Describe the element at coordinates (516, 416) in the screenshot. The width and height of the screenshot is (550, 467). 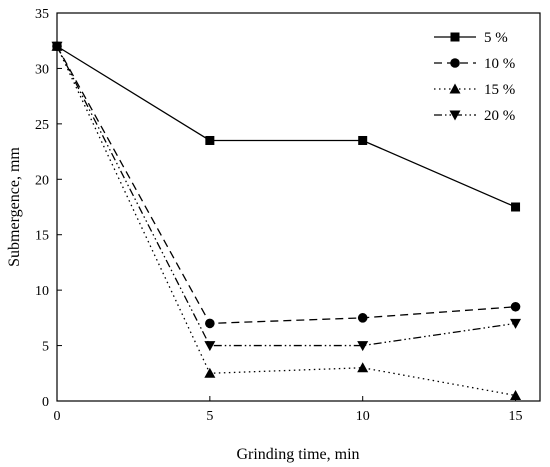
I see `x-tick-label: 15` at that location.